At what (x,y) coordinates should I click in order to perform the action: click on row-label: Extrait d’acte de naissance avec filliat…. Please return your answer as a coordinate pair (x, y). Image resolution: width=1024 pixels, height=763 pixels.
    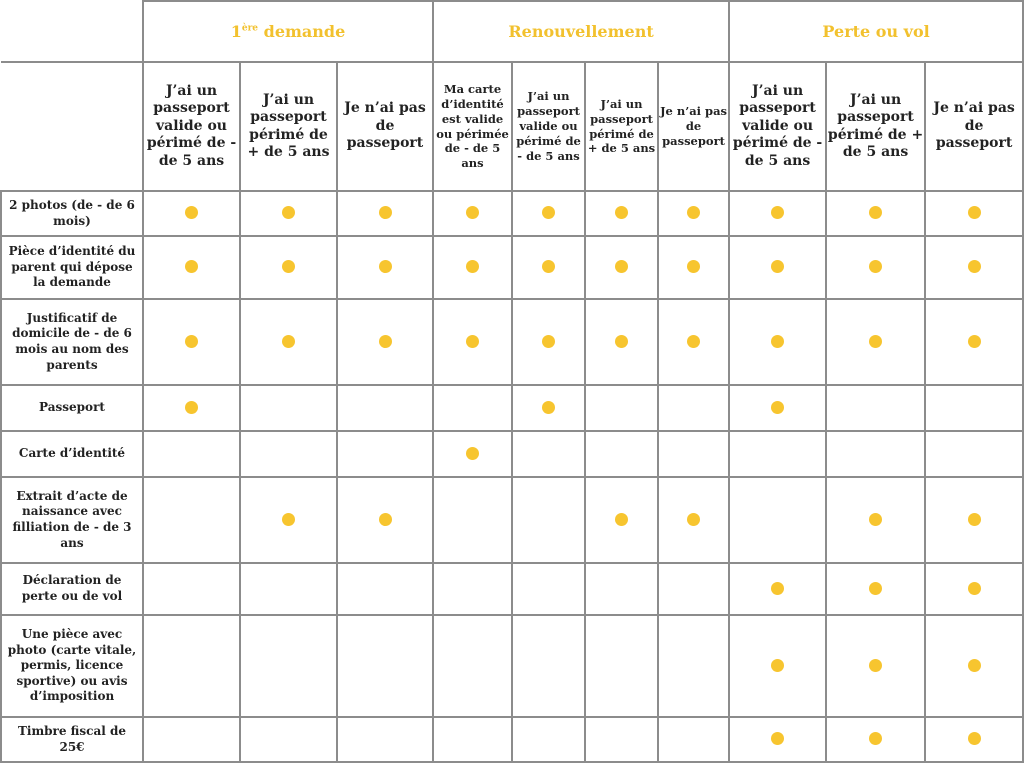
    Looking at the image, I should click on (72, 520).